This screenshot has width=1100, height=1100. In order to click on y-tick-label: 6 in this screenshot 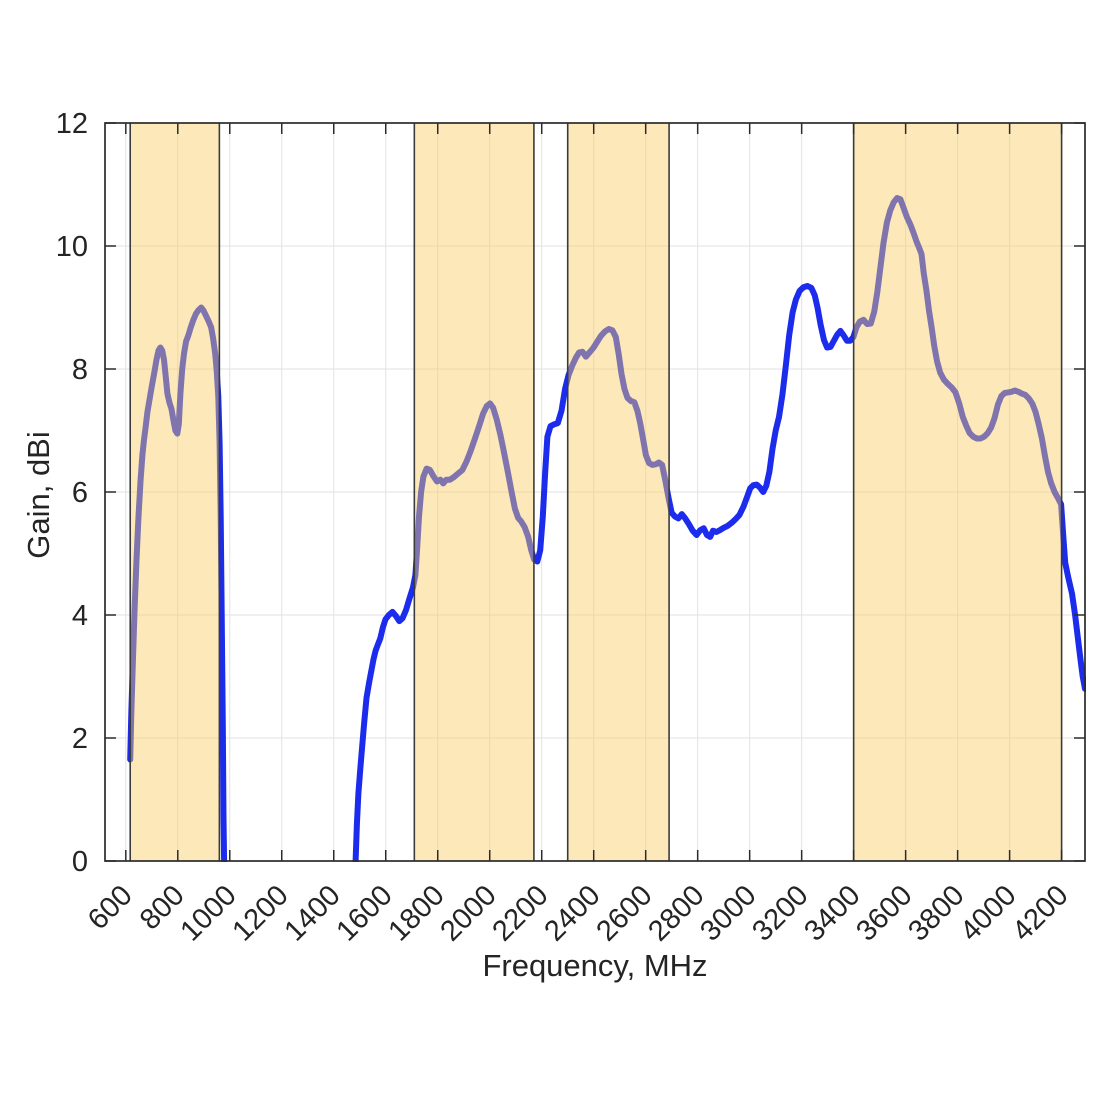, I will do `click(80, 493)`.